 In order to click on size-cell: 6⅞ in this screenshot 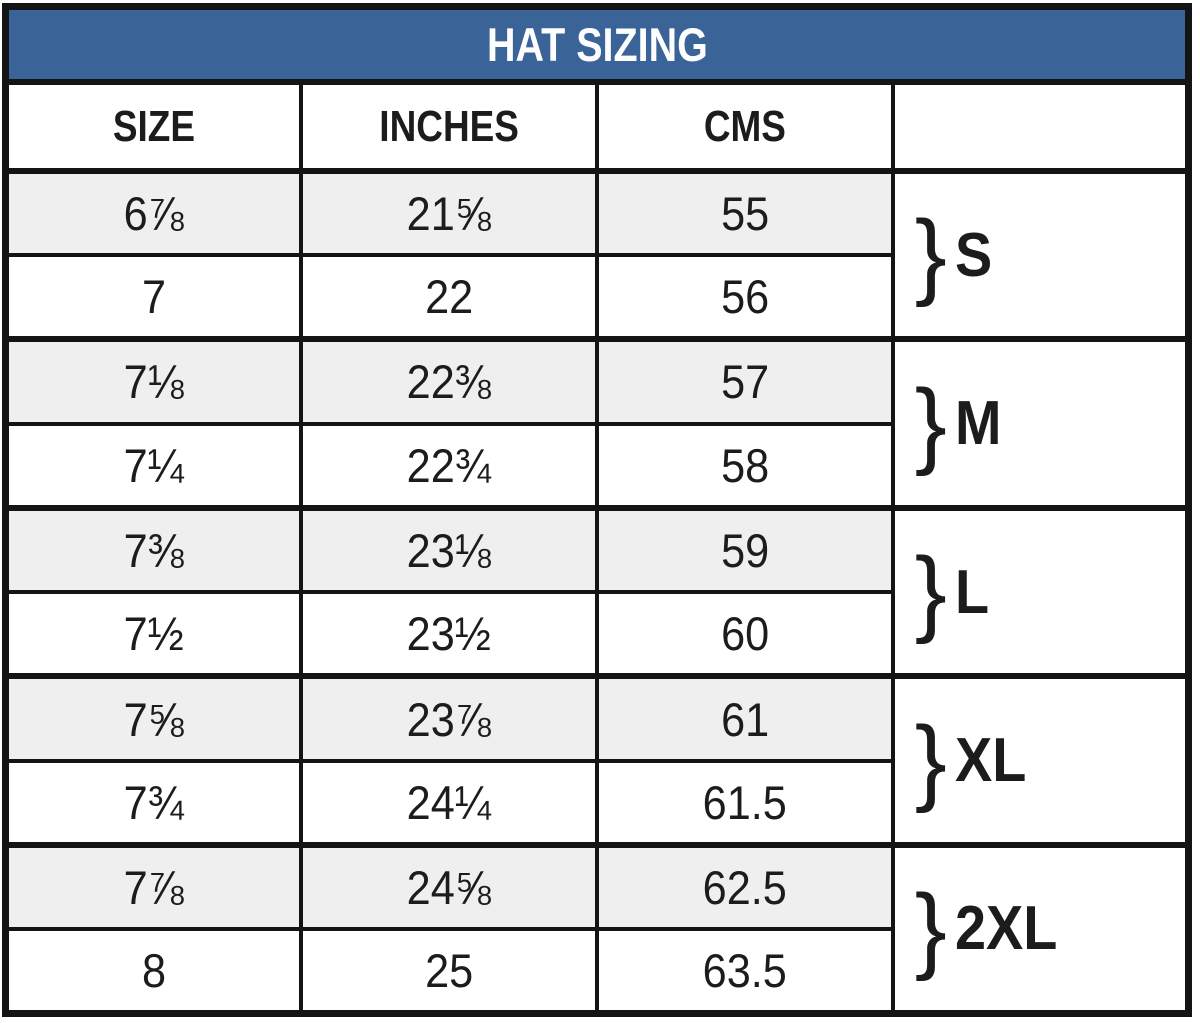, I will do `click(153, 212)`.